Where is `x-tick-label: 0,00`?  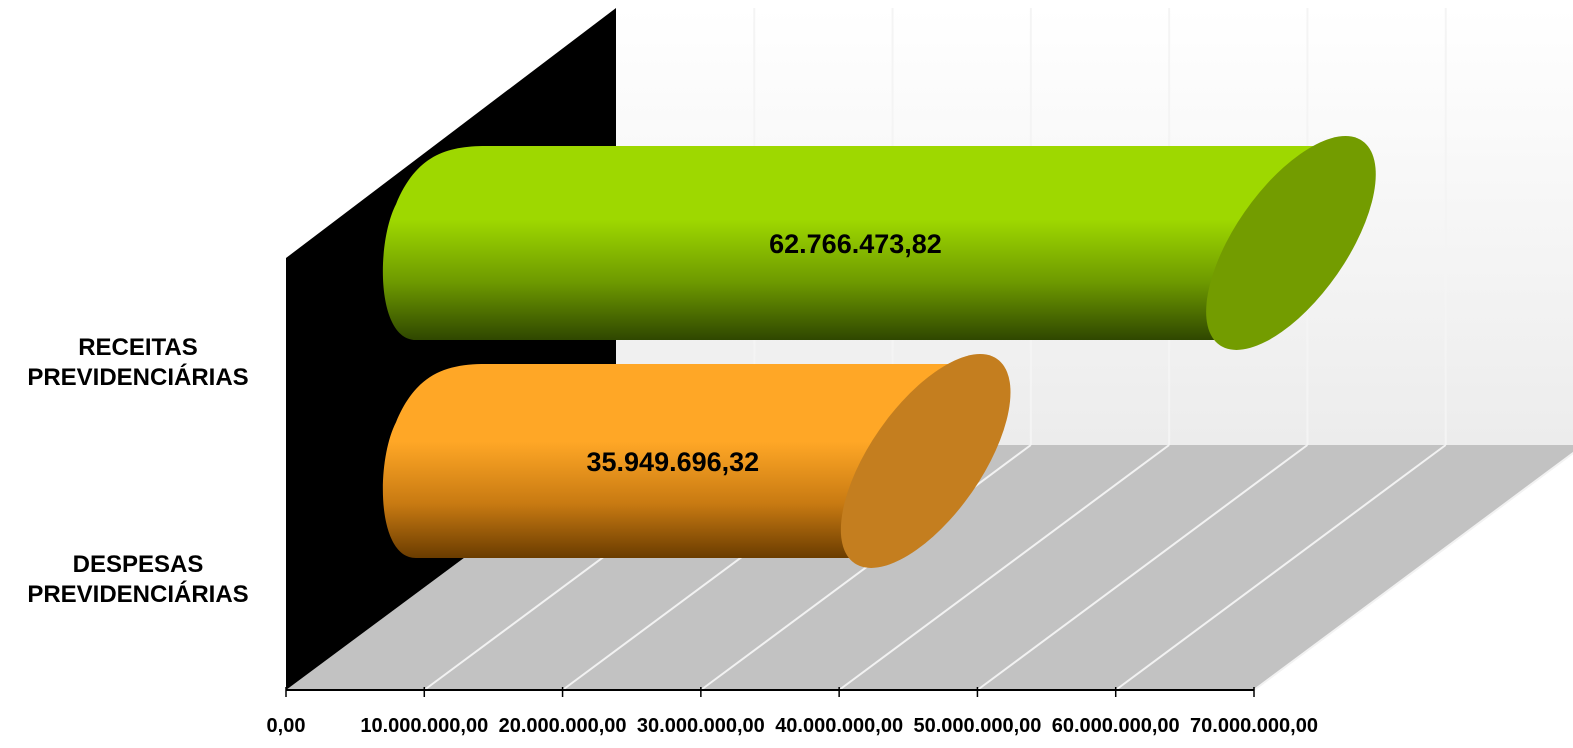
x-tick-label: 0,00 is located at coordinates (286, 726).